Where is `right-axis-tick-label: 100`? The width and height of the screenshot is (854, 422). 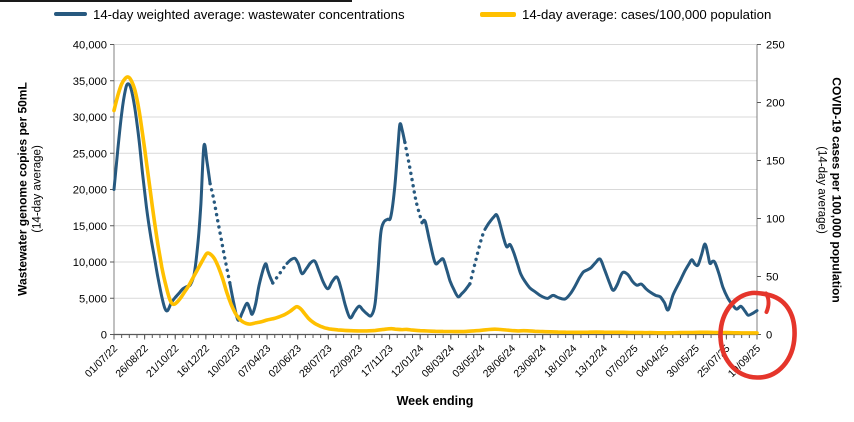 right-axis-tick-label: 100 is located at coordinates (775, 220).